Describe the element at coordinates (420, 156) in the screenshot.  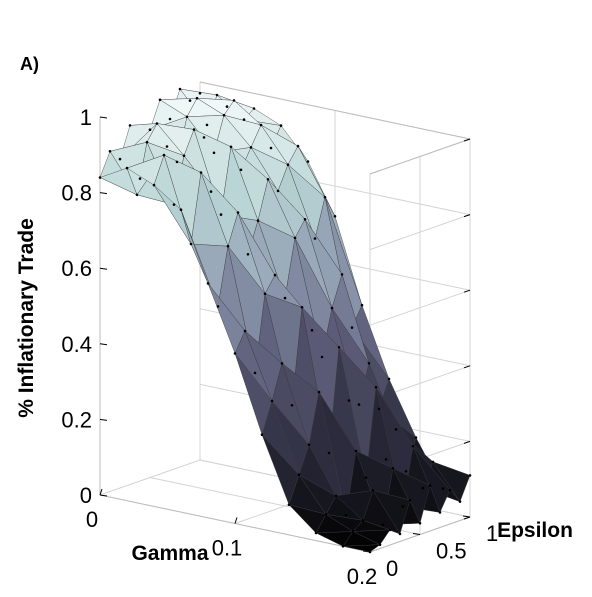
I see `axis-line` at that location.